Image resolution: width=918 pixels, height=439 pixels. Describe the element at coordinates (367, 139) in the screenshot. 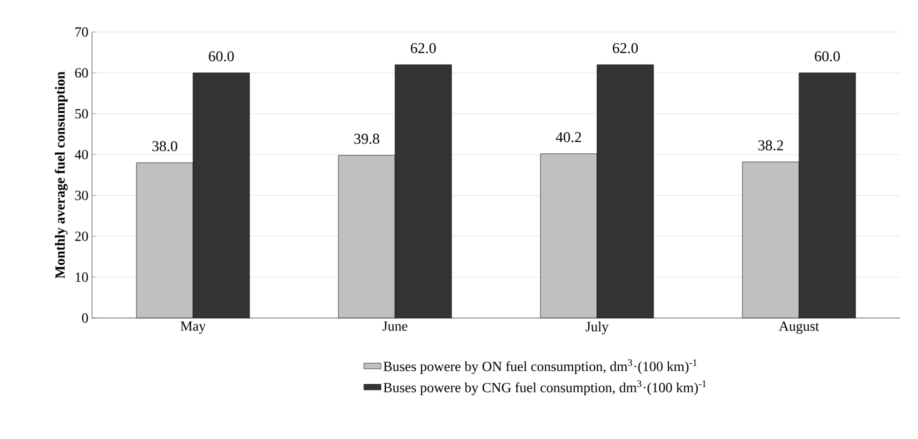

I see `data-label: 39.8` at that location.